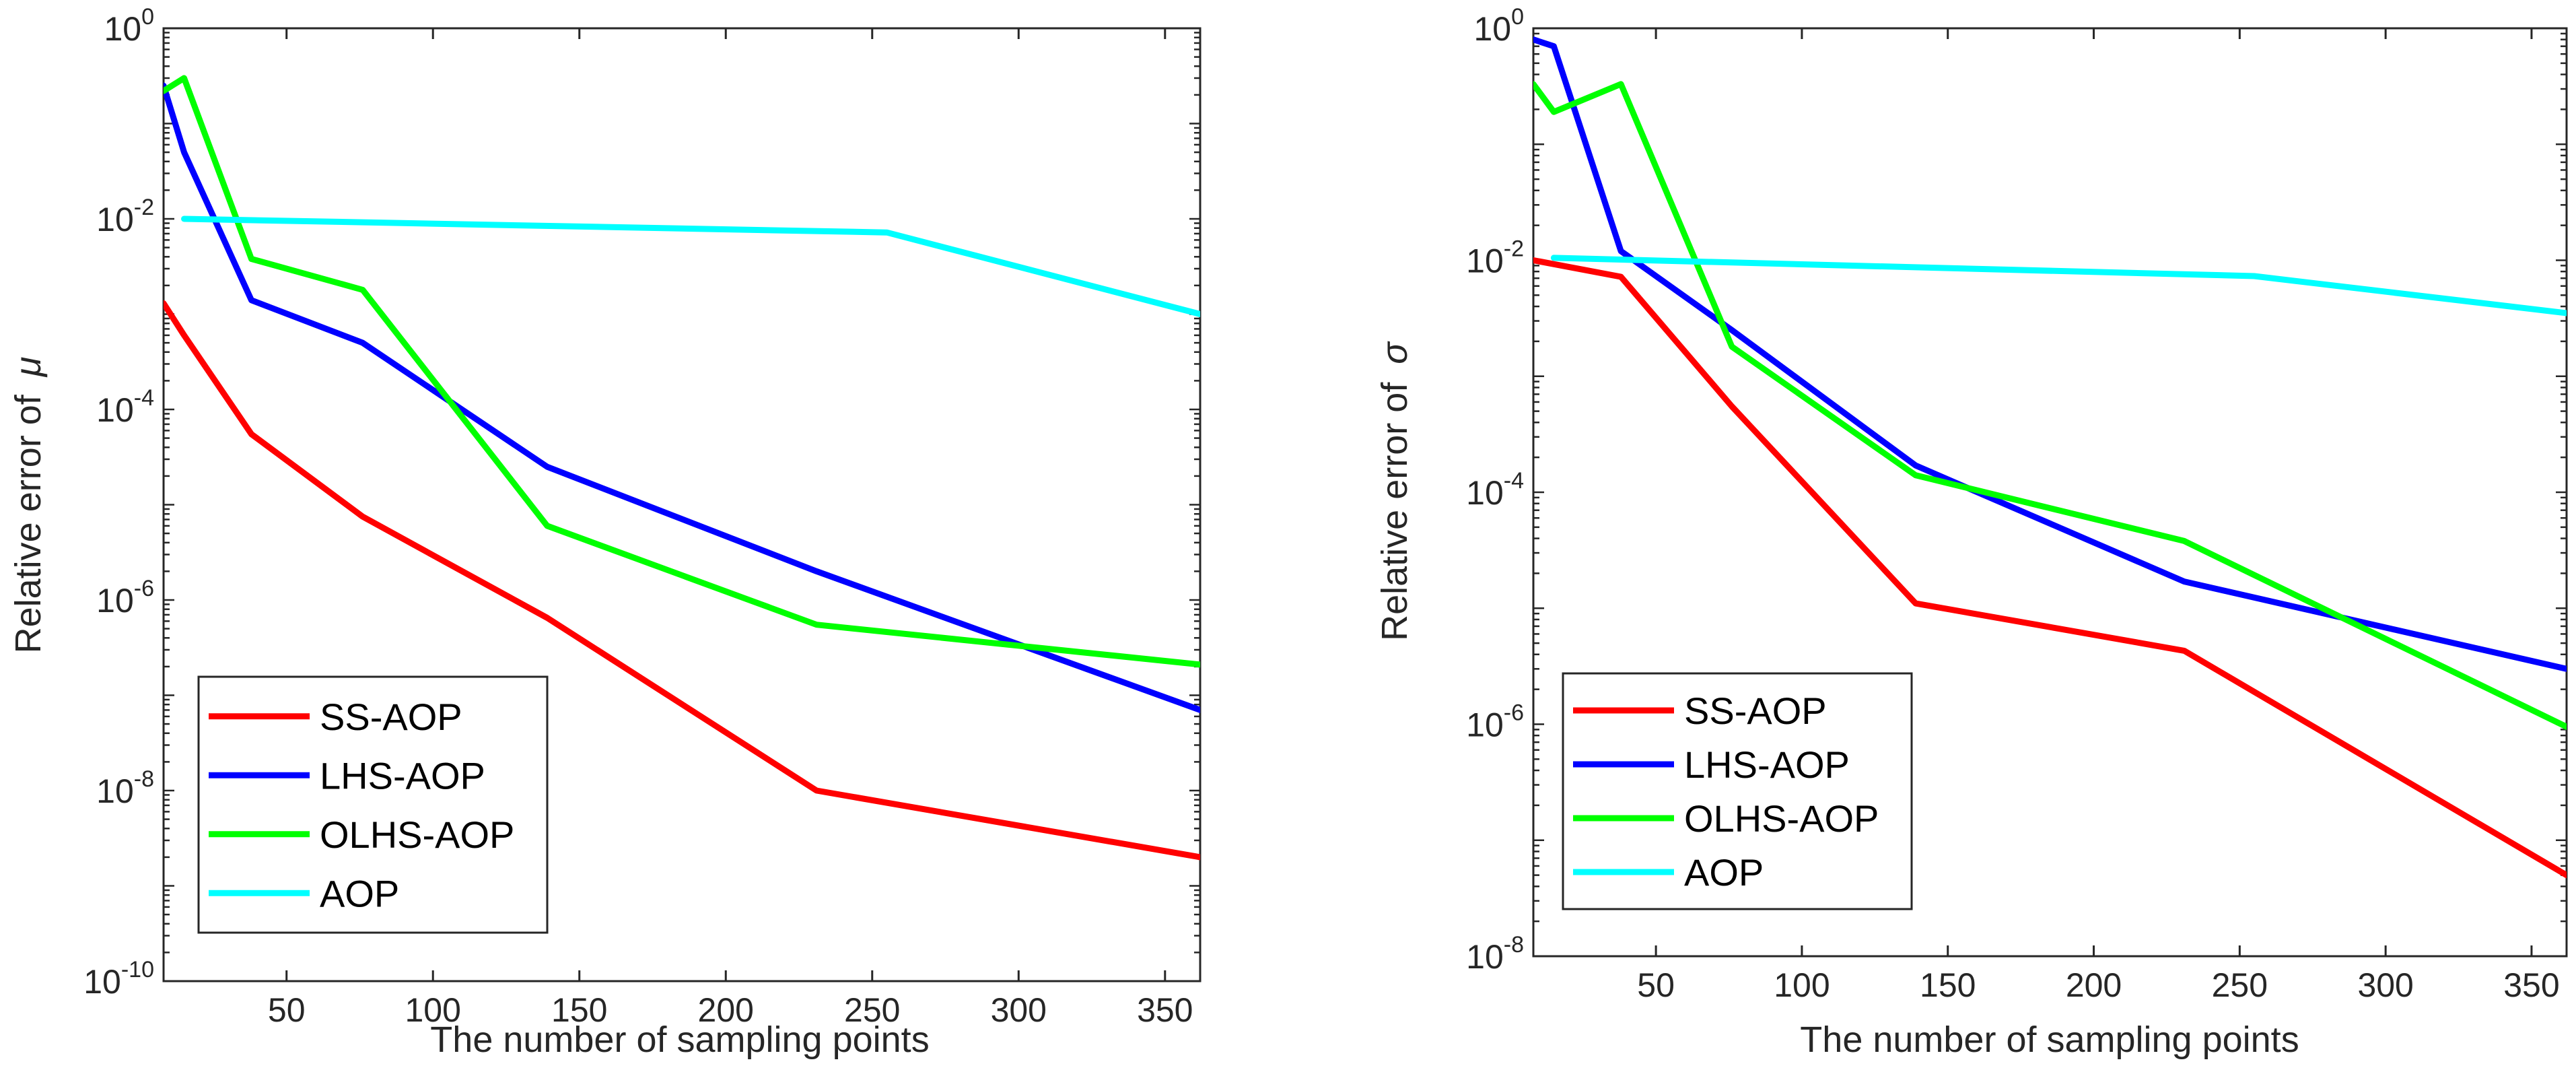 This screenshot has width=2576, height=1068. I want to click on legend-sigma: SS-AOP LHS-AOP OLHS-AOP AOP, so click(1737, 791).